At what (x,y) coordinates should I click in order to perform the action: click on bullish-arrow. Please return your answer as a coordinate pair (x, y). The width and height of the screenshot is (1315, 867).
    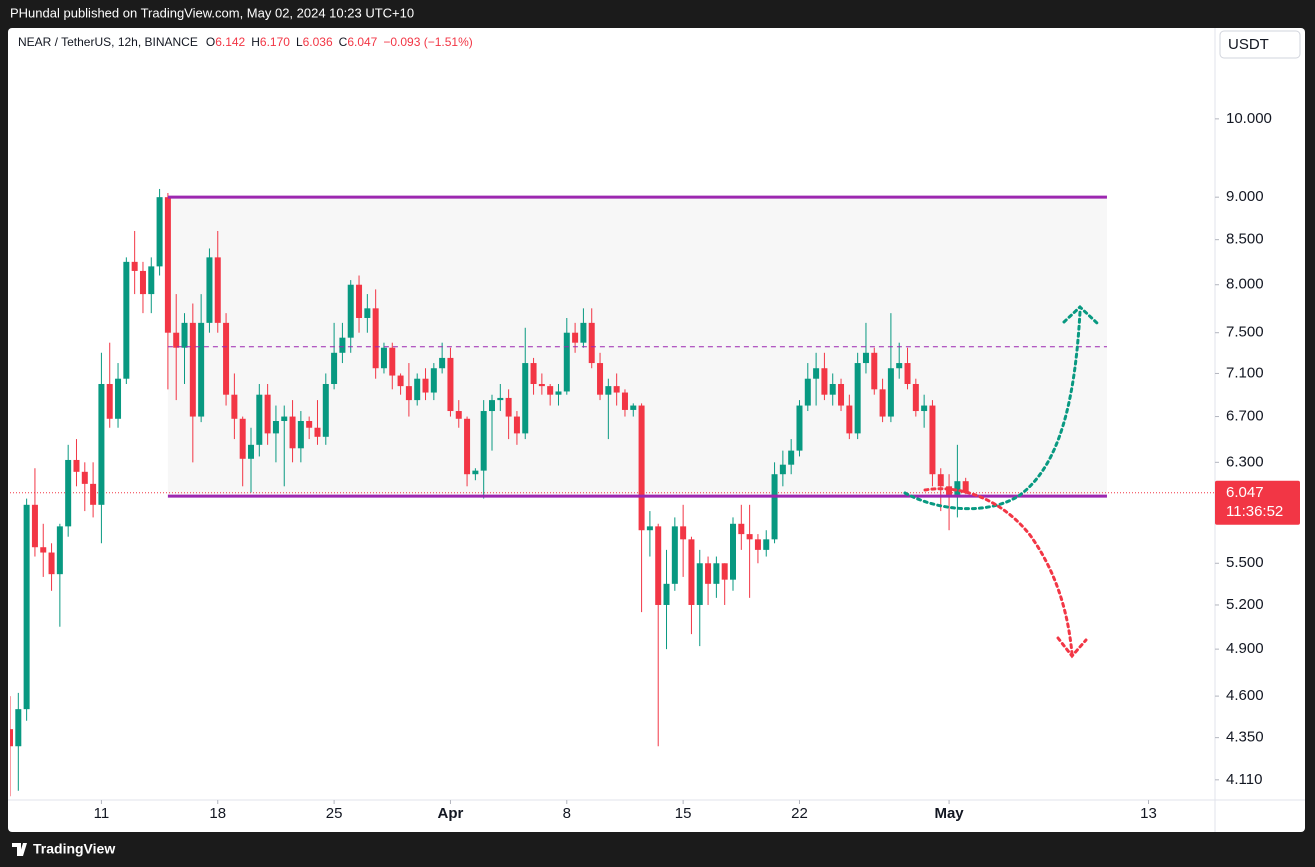
    Looking at the image, I should click on (992, 410).